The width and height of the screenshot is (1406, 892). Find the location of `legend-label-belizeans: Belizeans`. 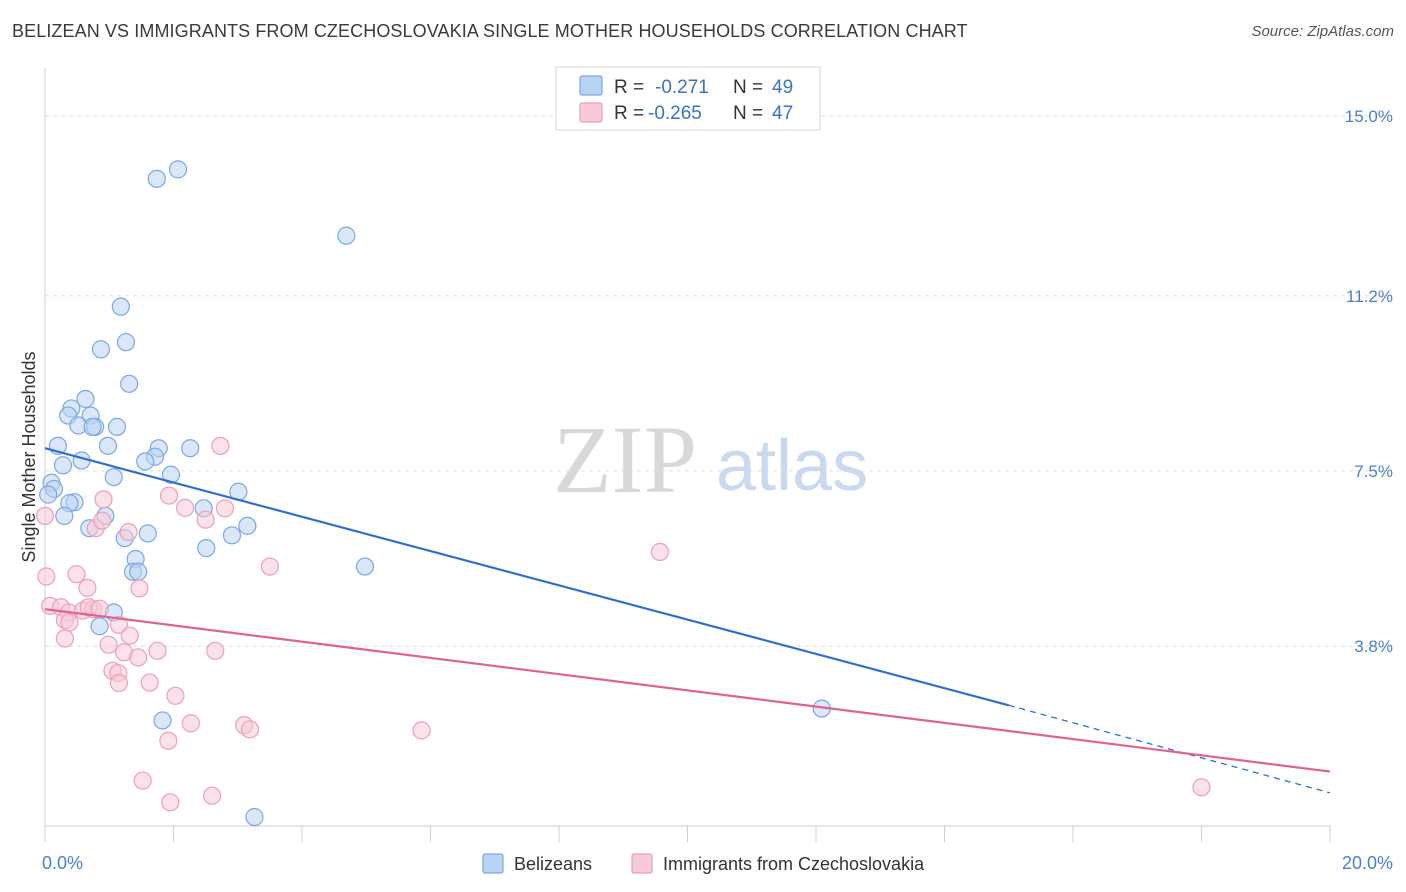

legend-label-belizeans: Belizeans is located at coordinates (553, 864).